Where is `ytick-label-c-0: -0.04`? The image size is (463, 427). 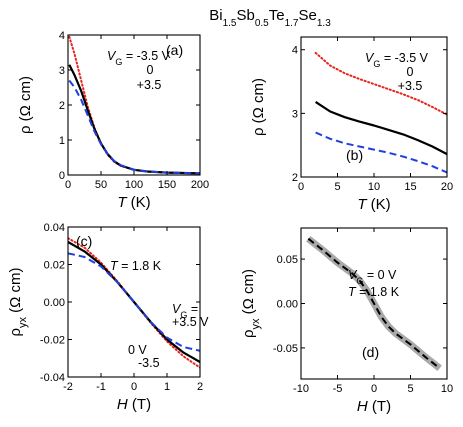 ytick-label-c-0: -0.04 is located at coordinates (52, 378).